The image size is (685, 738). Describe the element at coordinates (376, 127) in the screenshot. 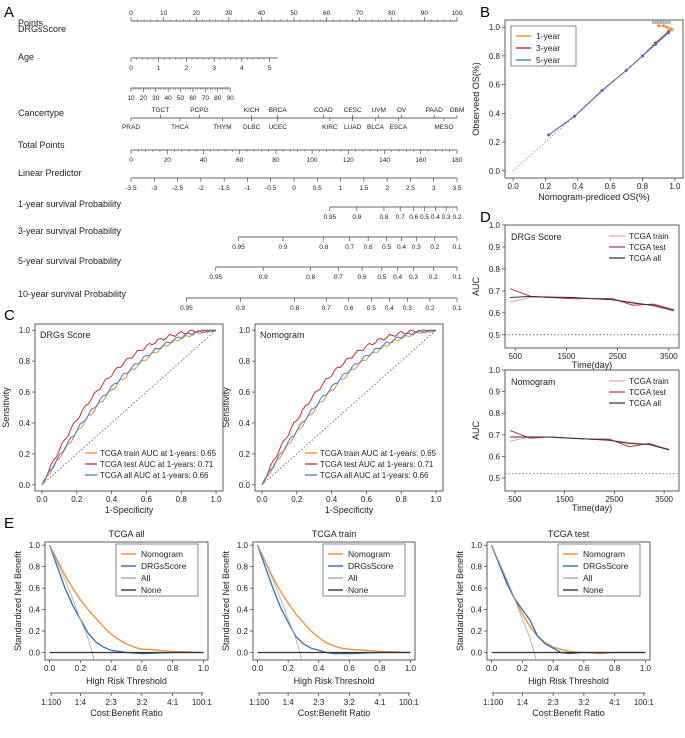

I see `cancertype-label: BLCA` at that location.